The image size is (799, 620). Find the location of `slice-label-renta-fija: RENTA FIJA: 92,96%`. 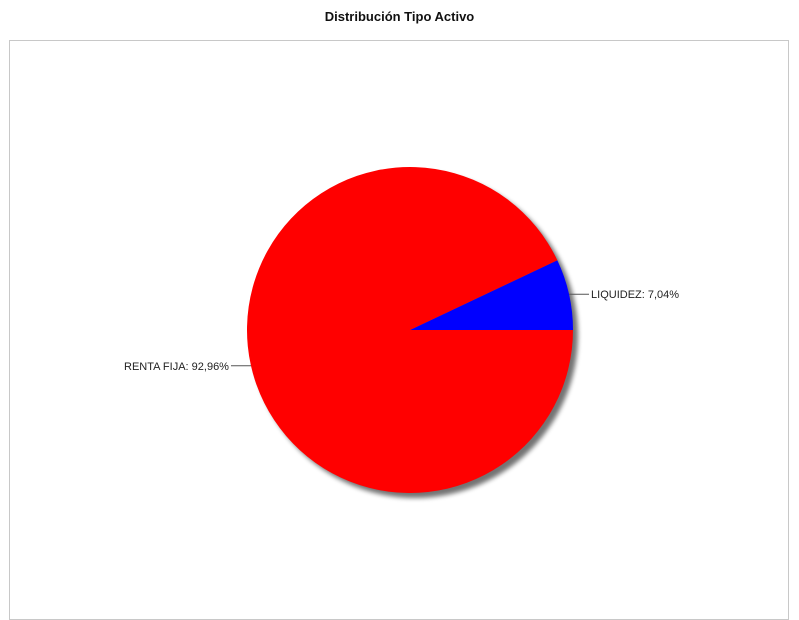

slice-label-renta-fija: RENTA FIJA: 92,96% is located at coordinates (176, 367).